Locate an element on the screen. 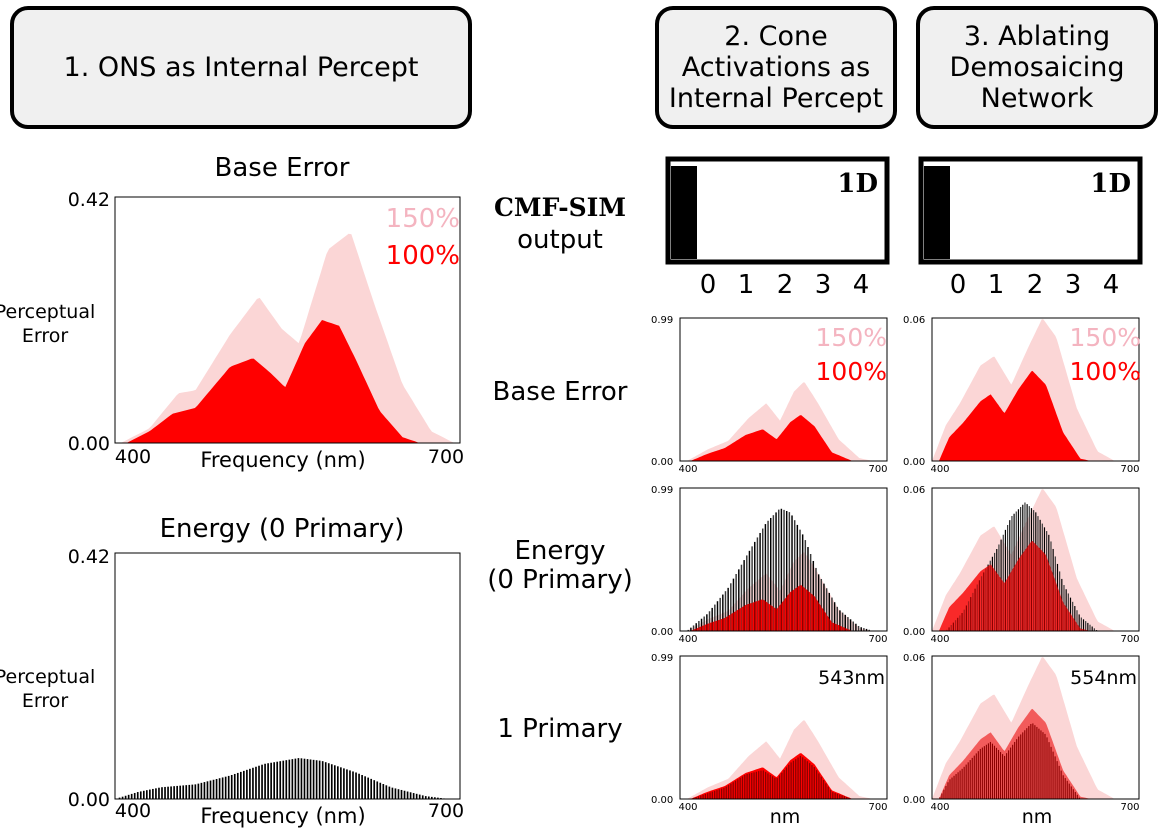  chart-ablate-energy: 0.06 0.00 400 700 is located at coordinates (1021, 565).